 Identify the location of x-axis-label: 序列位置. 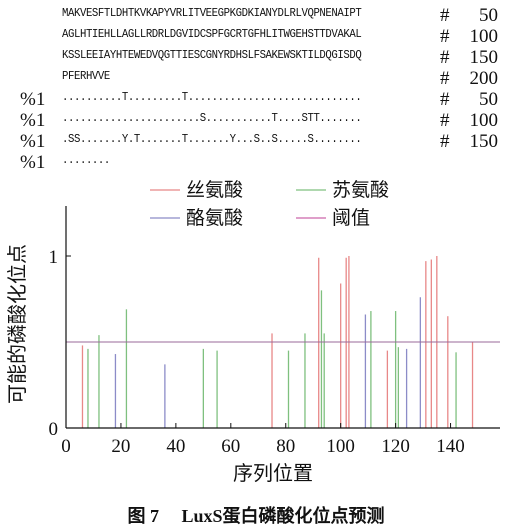
(273, 473).